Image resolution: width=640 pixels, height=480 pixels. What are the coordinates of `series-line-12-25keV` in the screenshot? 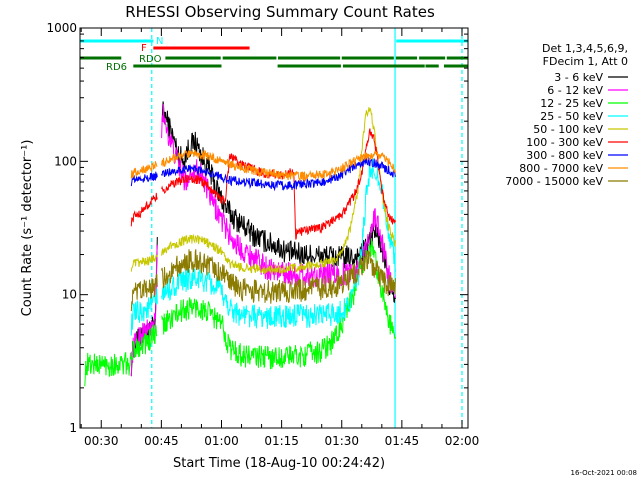 It's located at (121, 355).